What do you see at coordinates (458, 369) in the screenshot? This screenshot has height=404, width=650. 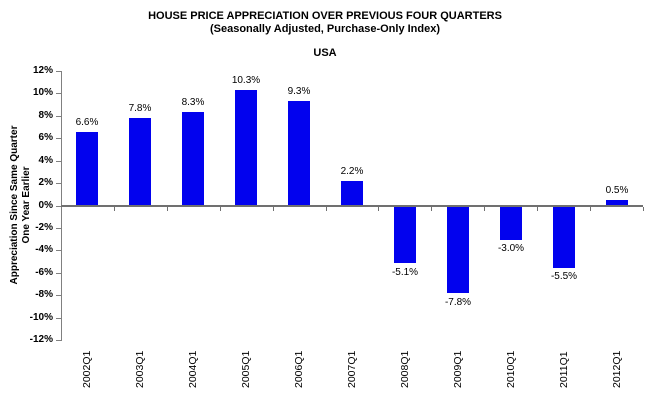 I see `x-axis-tick-label: 2009Q1` at bounding box center [458, 369].